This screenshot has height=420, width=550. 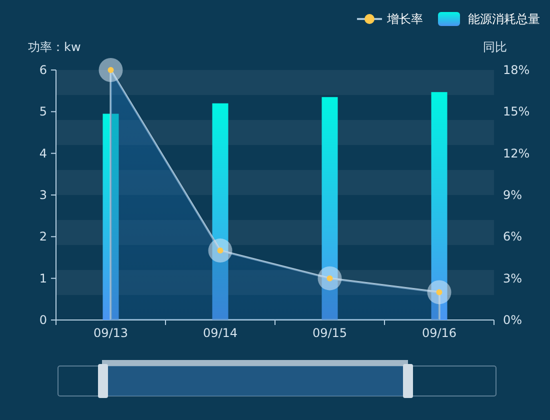 I want to click on legend-label: 增长率, so click(x=404, y=19).